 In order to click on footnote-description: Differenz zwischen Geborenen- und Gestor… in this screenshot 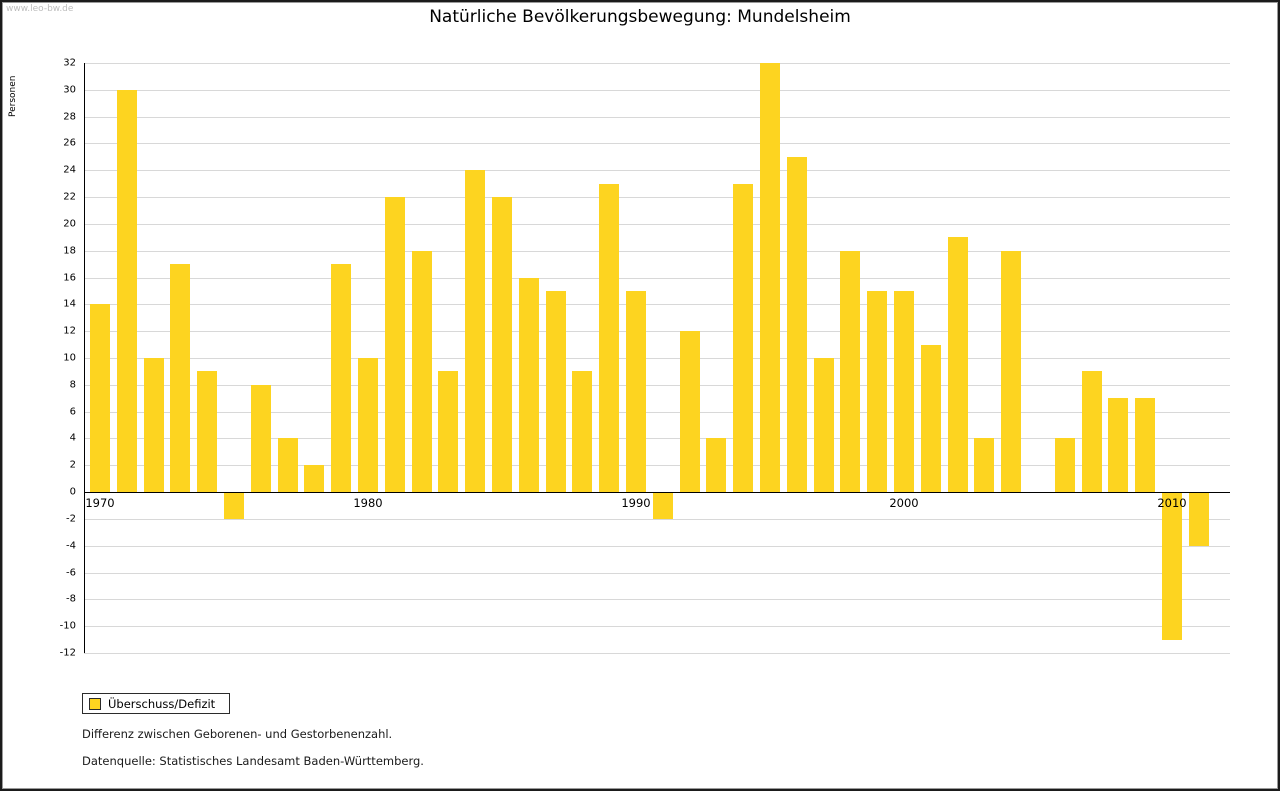, I will do `click(237, 734)`.